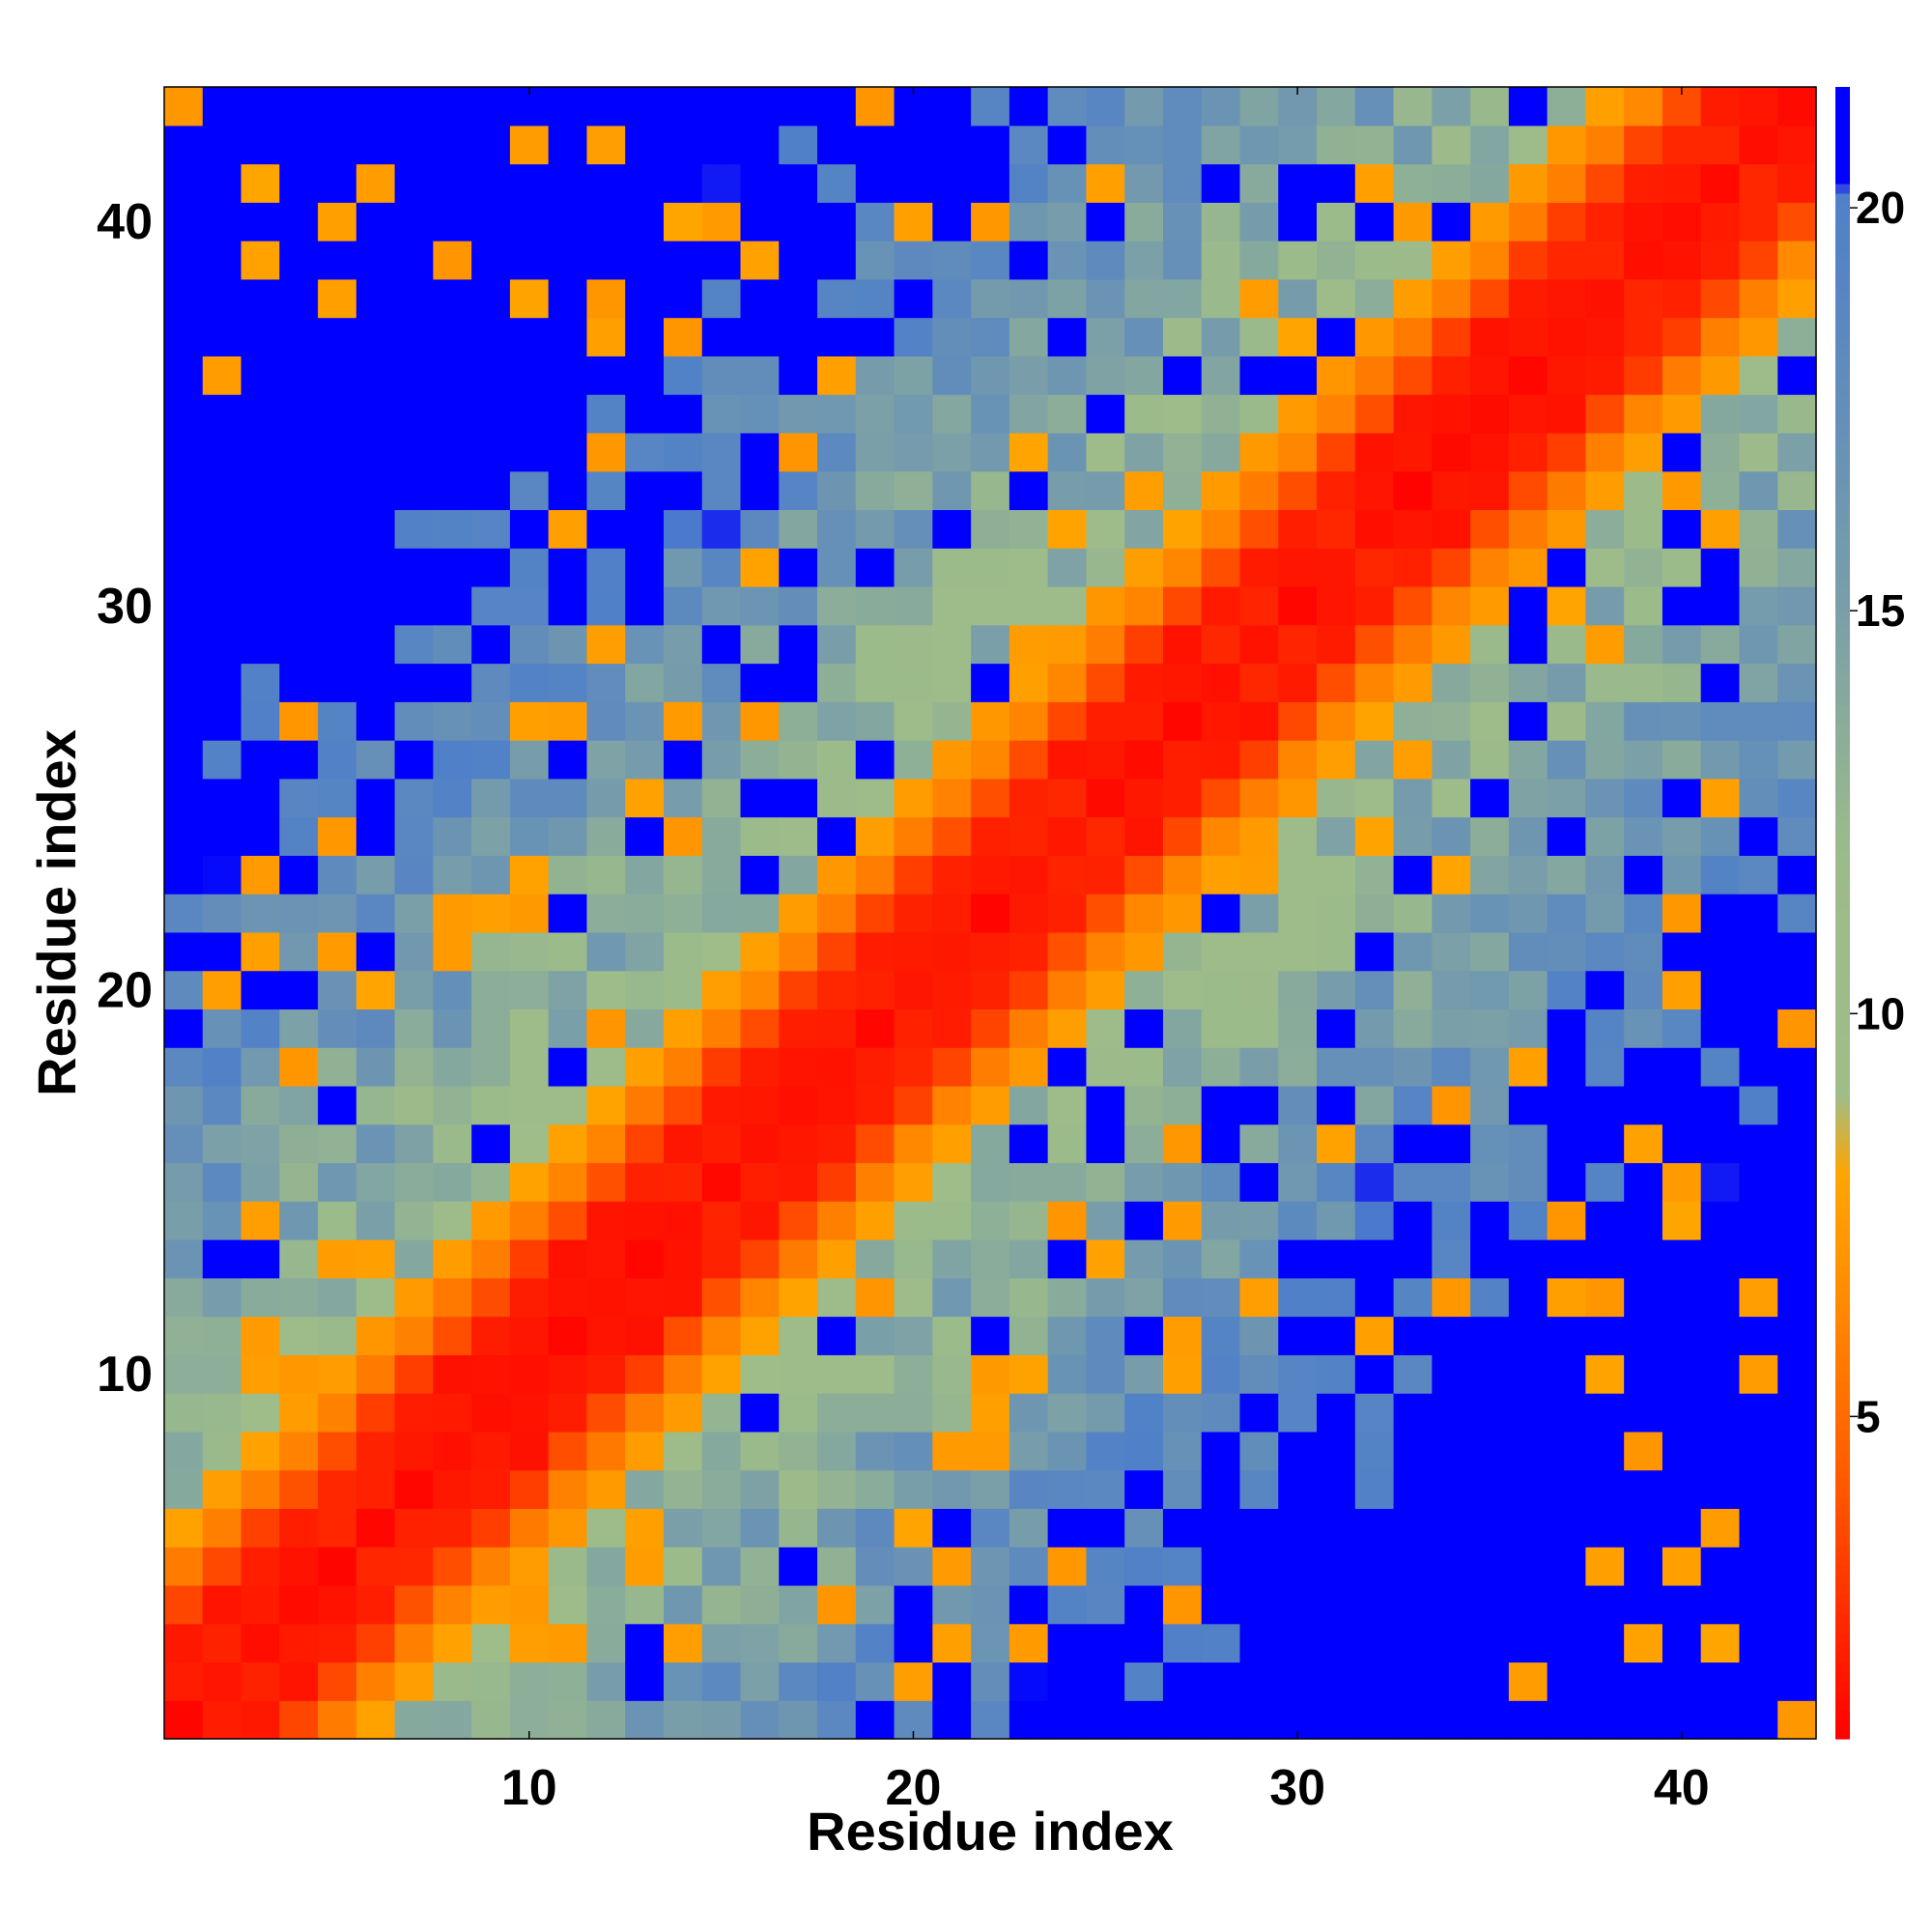  I want to click on colorbar-tick-label: 20, so click(1880, 208).